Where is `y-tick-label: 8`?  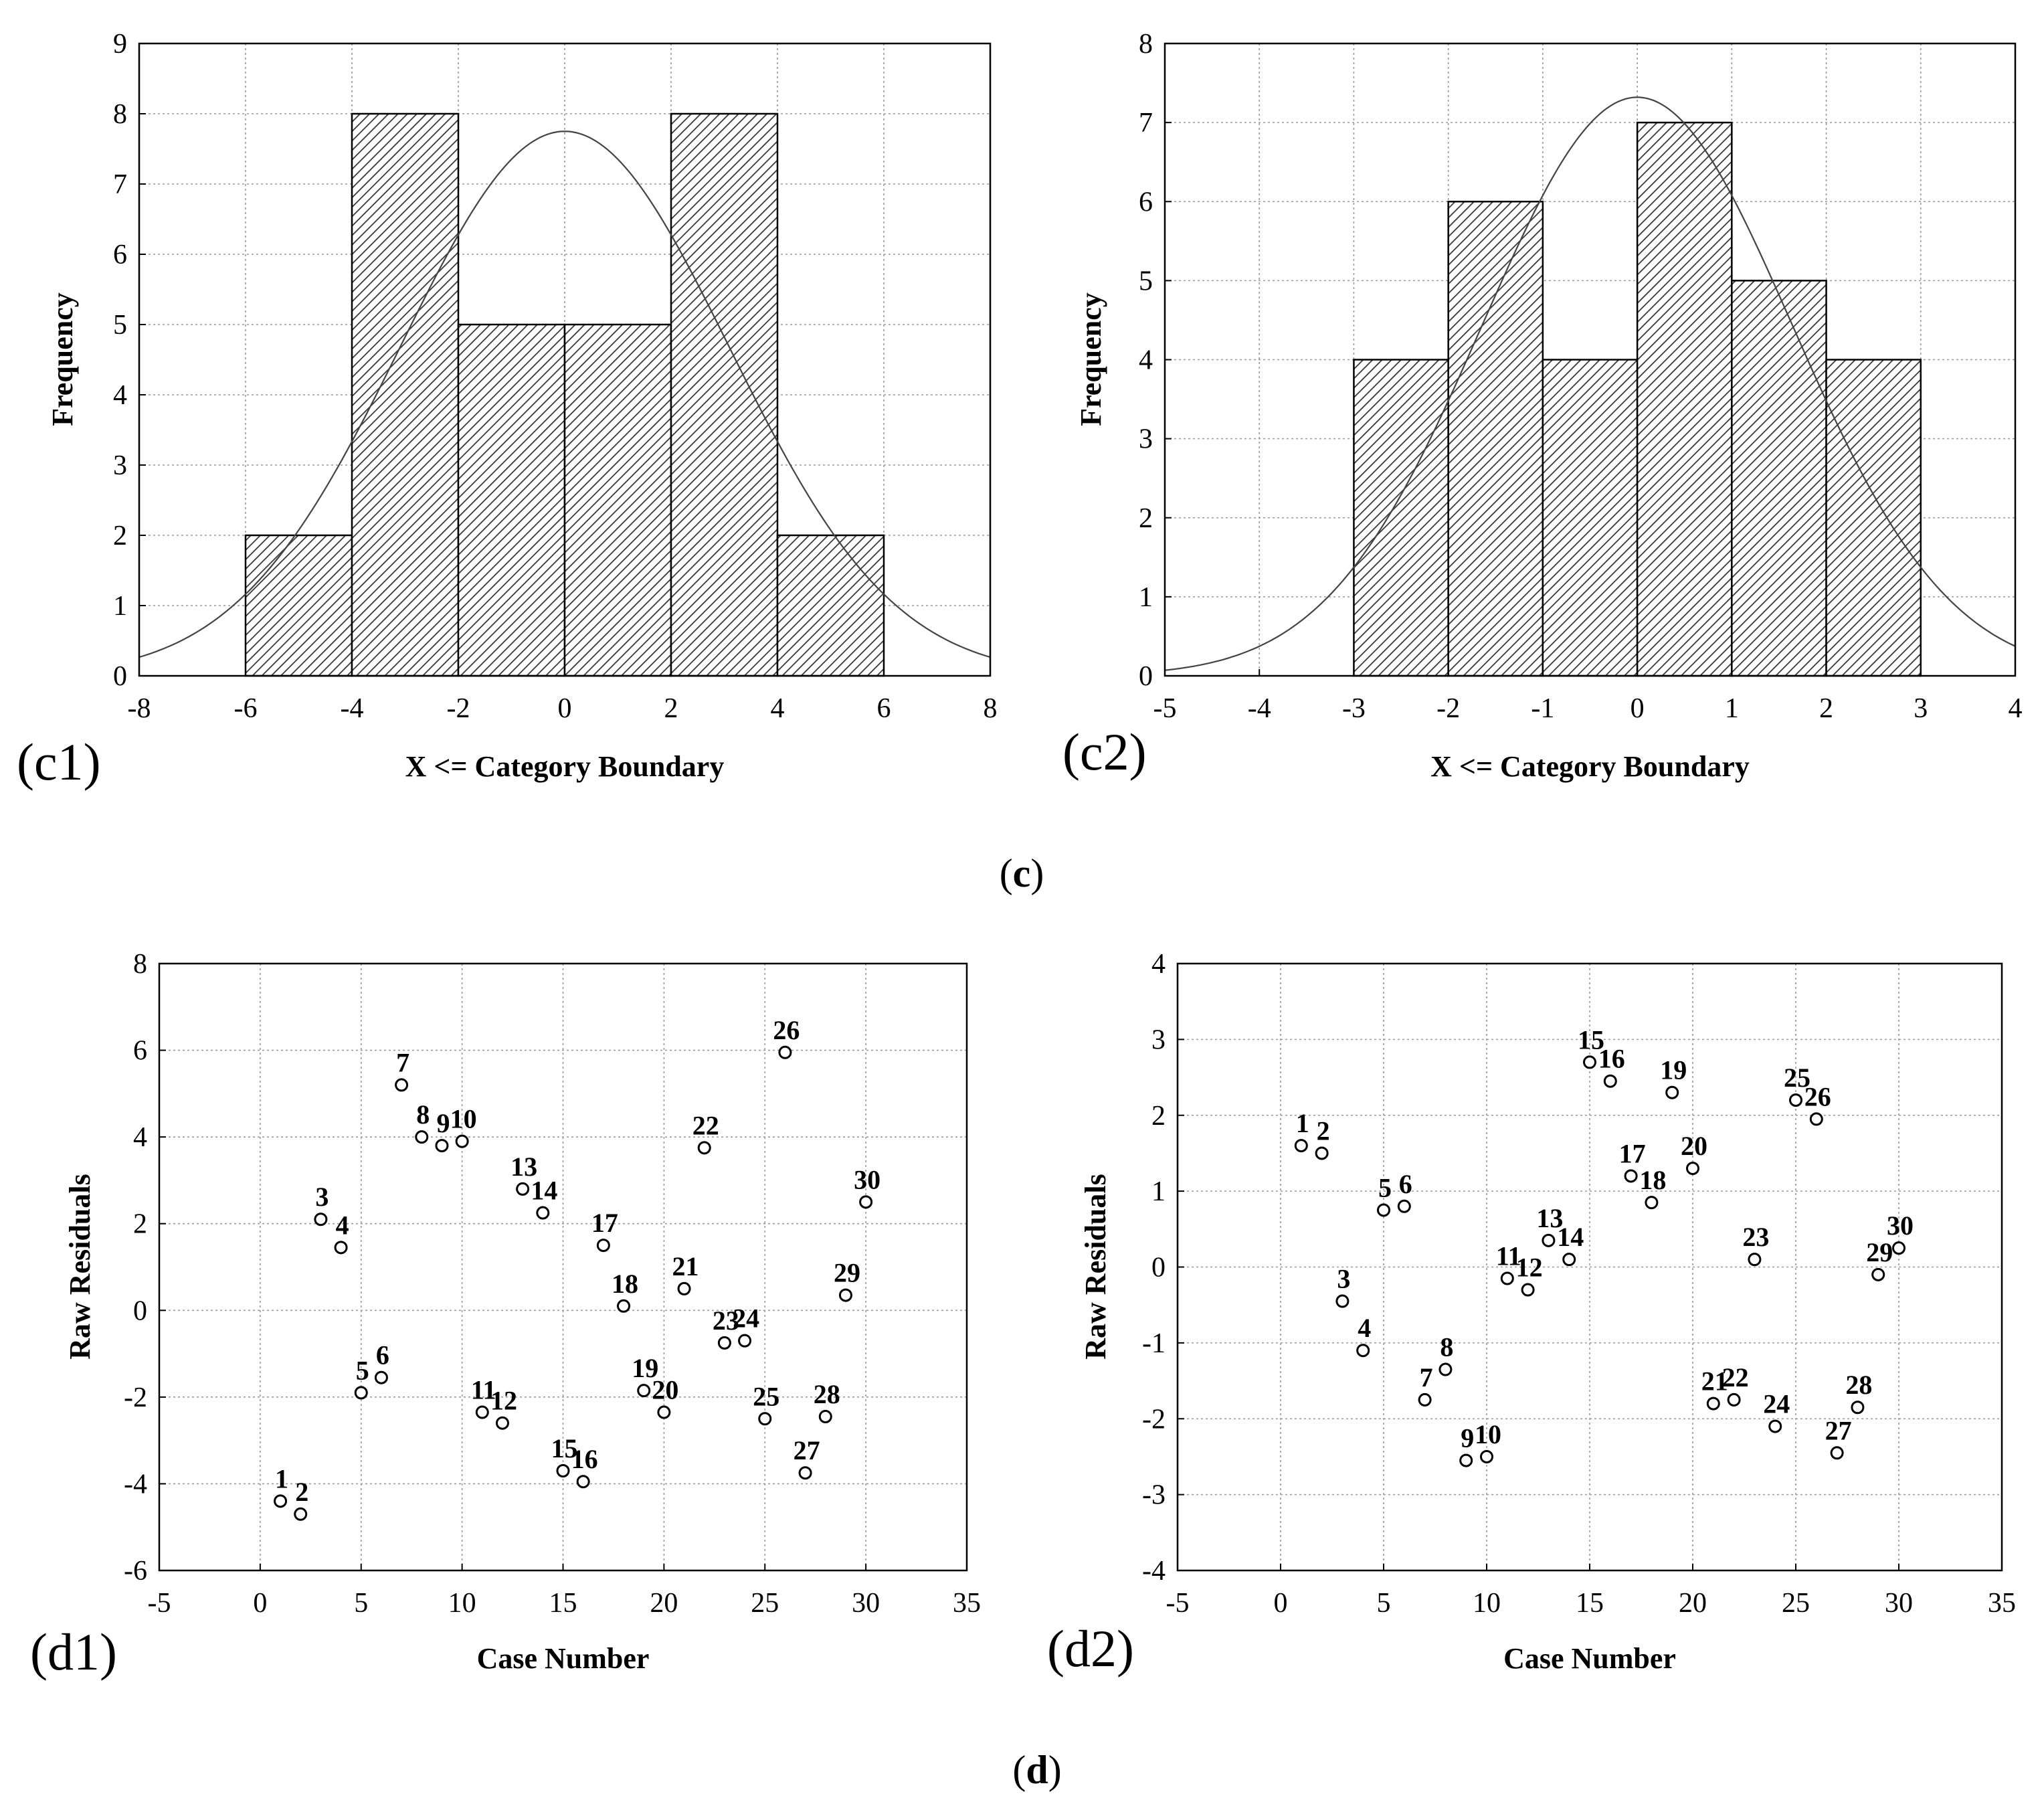
y-tick-label: 8 is located at coordinates (140, 964).